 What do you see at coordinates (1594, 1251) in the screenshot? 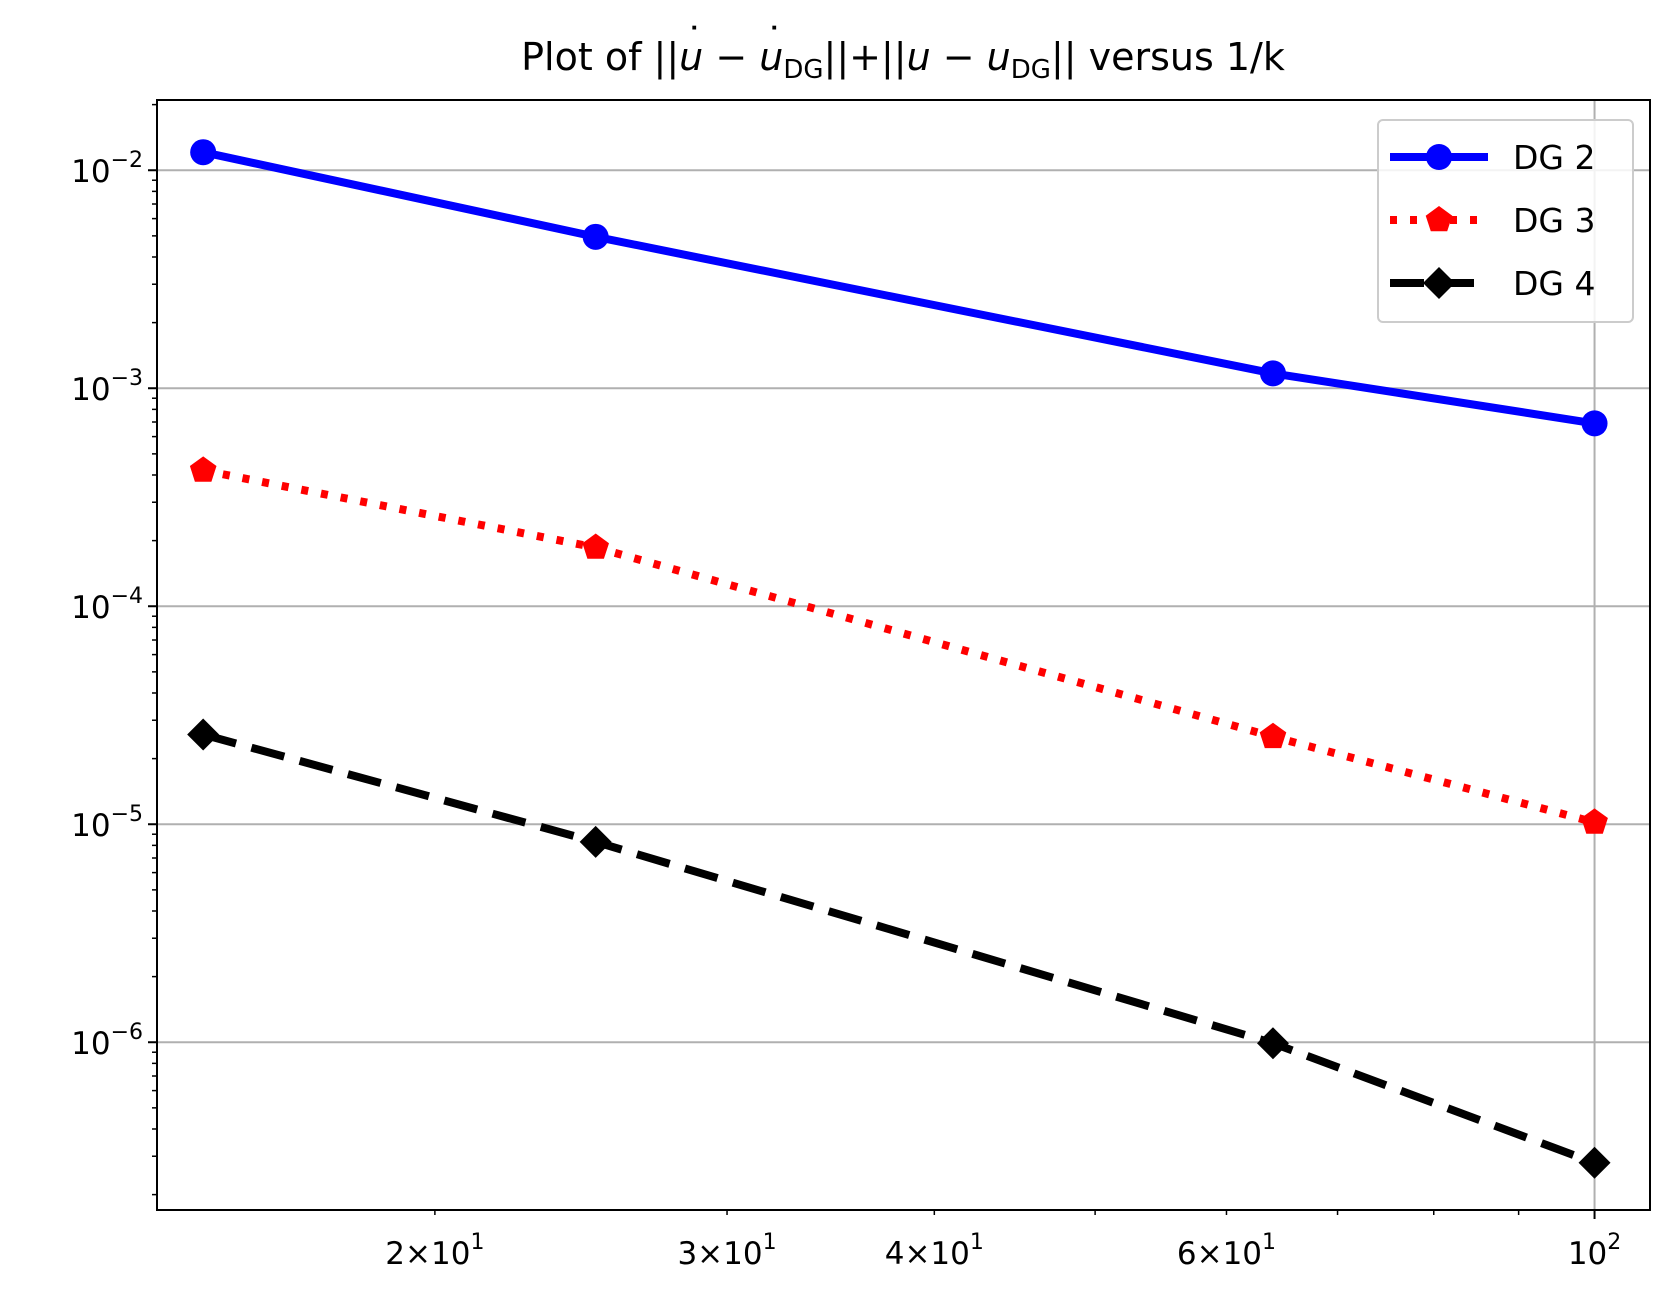
I see `x-tick-label: 102` at bounding box center [1594, 1251].